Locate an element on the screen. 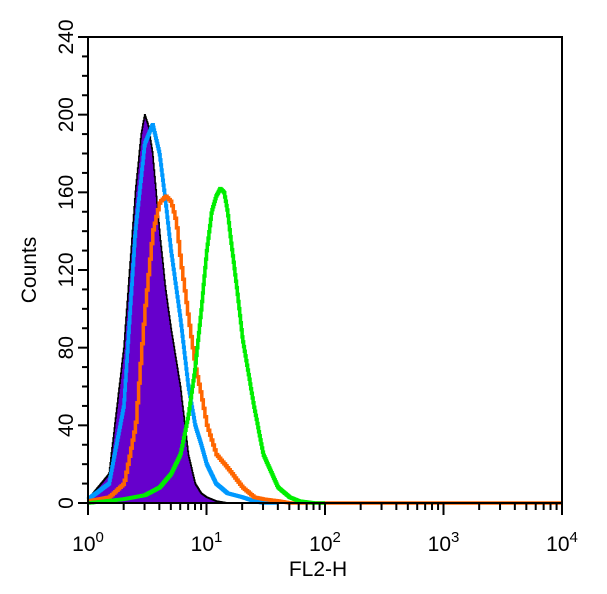  y-tick-label: 160 is located at coordinates (66, 192).